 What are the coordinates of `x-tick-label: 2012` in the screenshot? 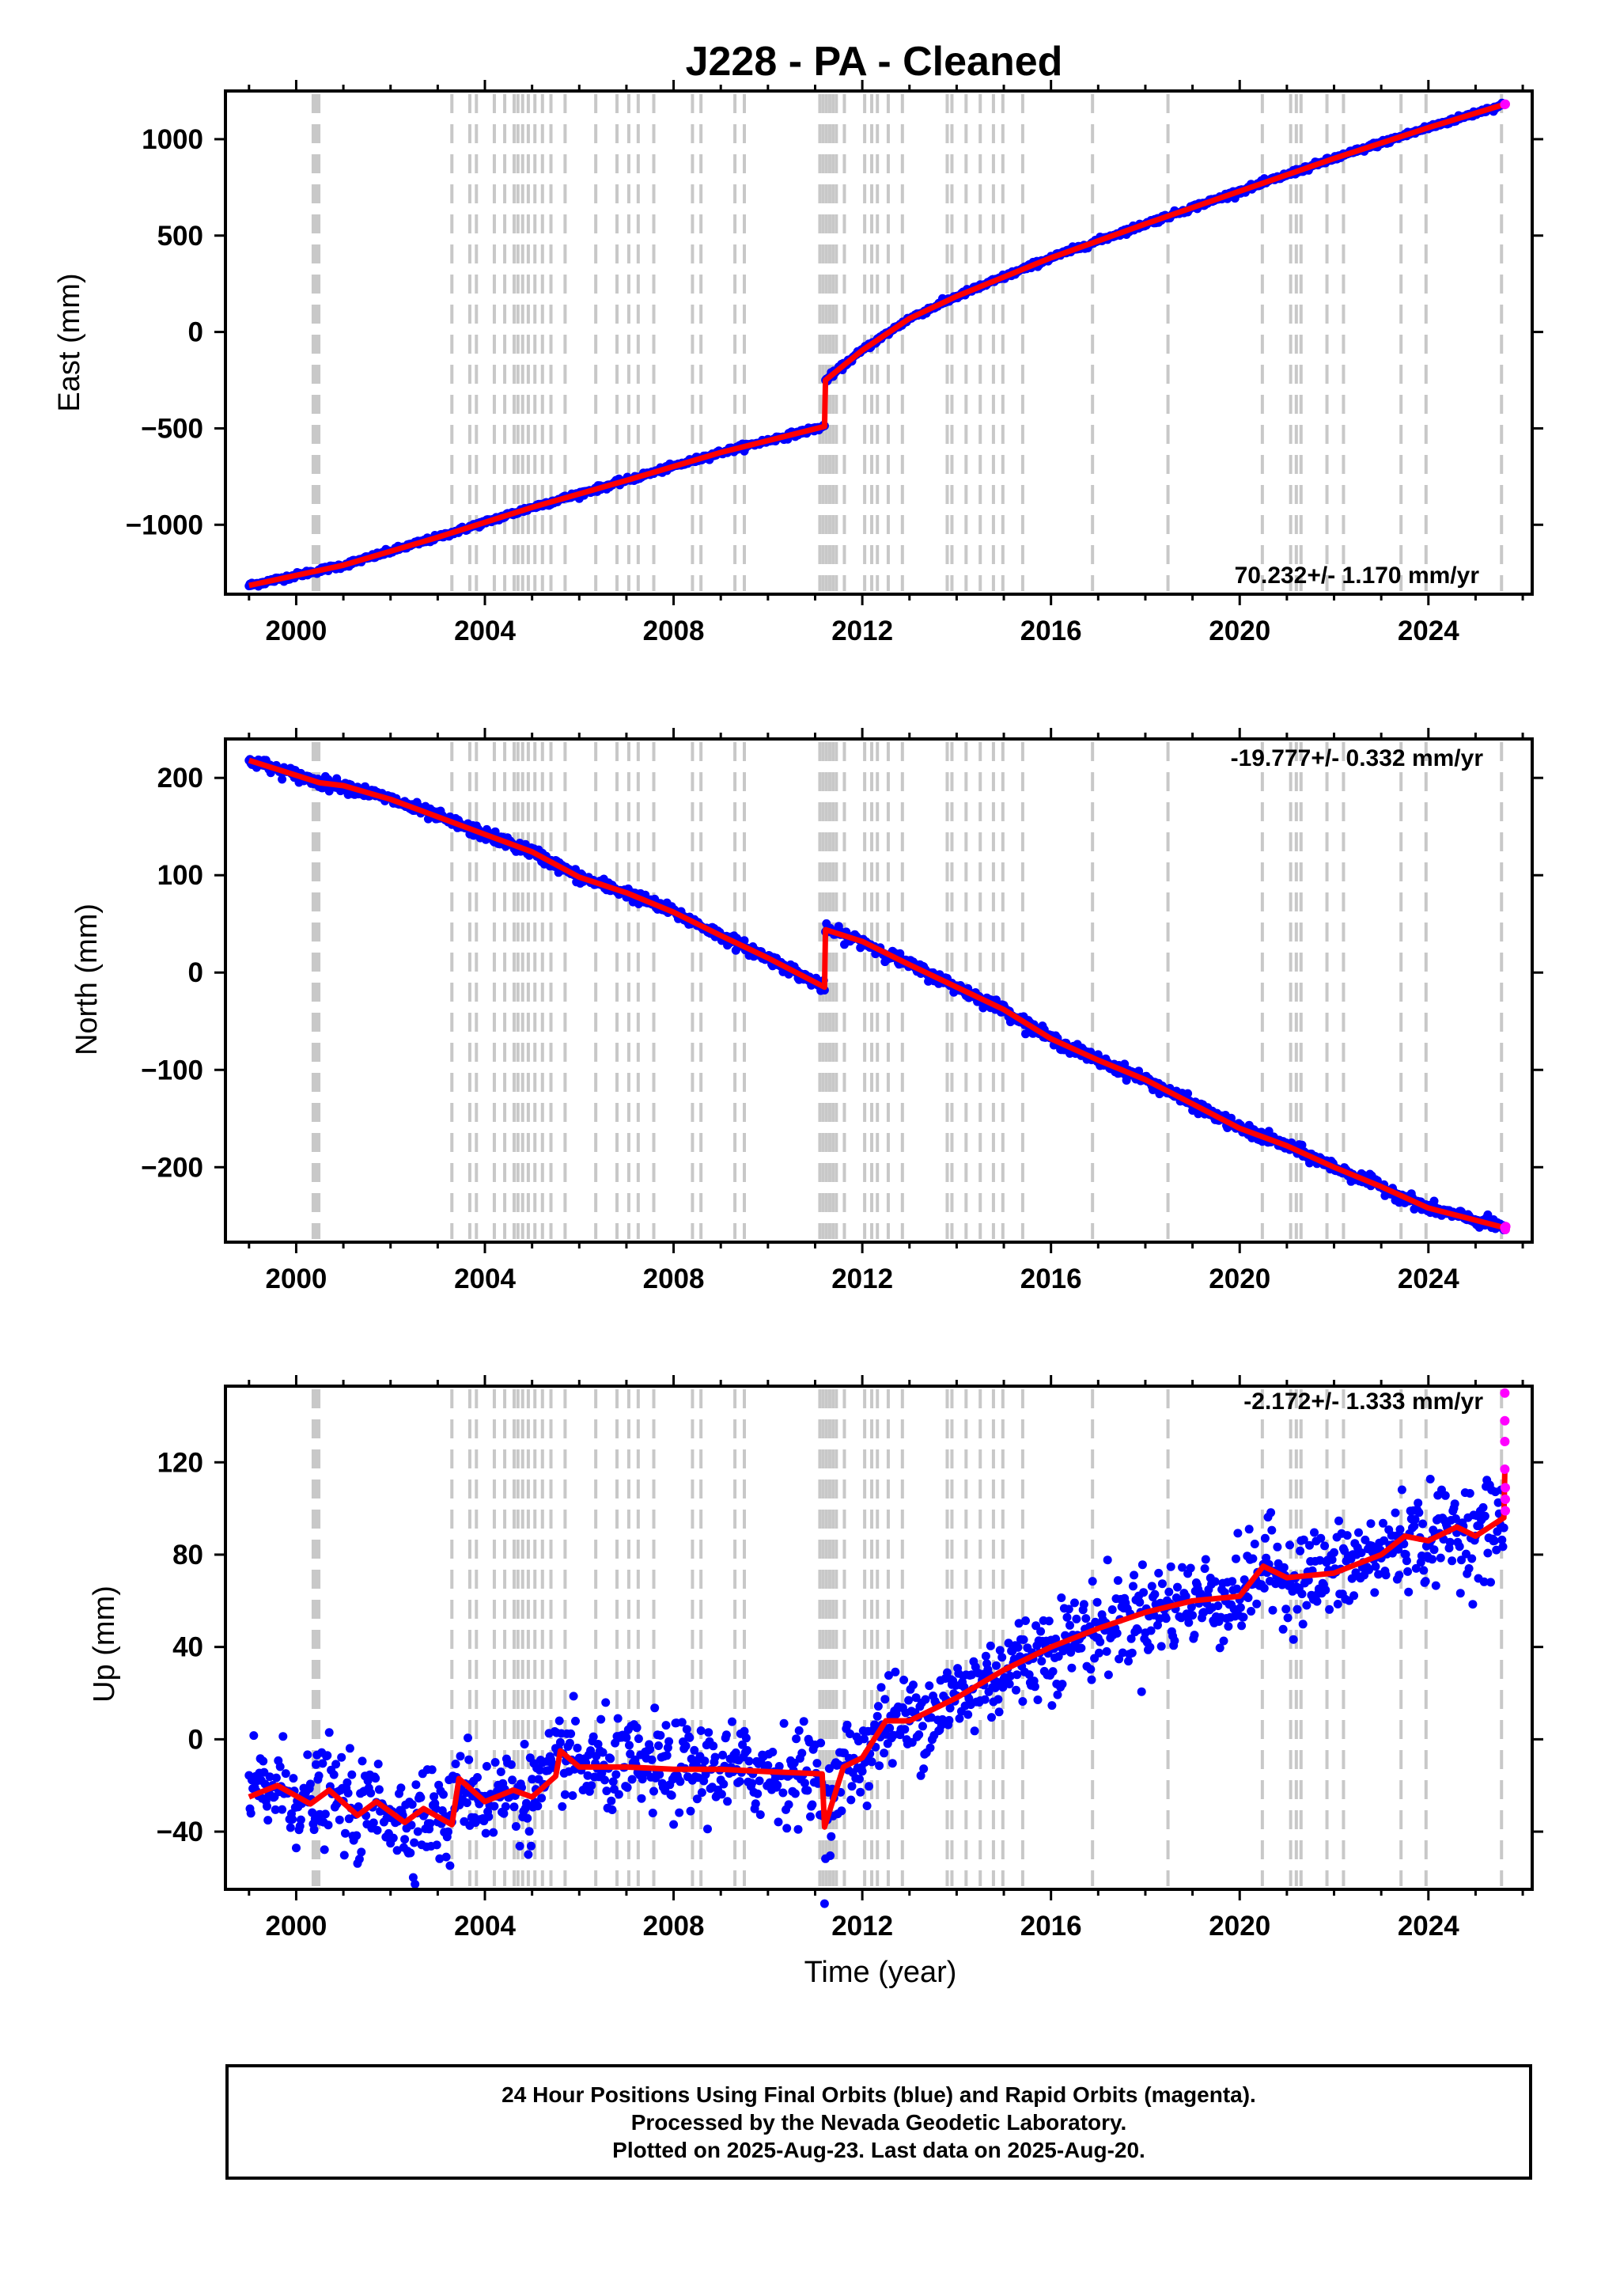 It's located at (862, 1926).